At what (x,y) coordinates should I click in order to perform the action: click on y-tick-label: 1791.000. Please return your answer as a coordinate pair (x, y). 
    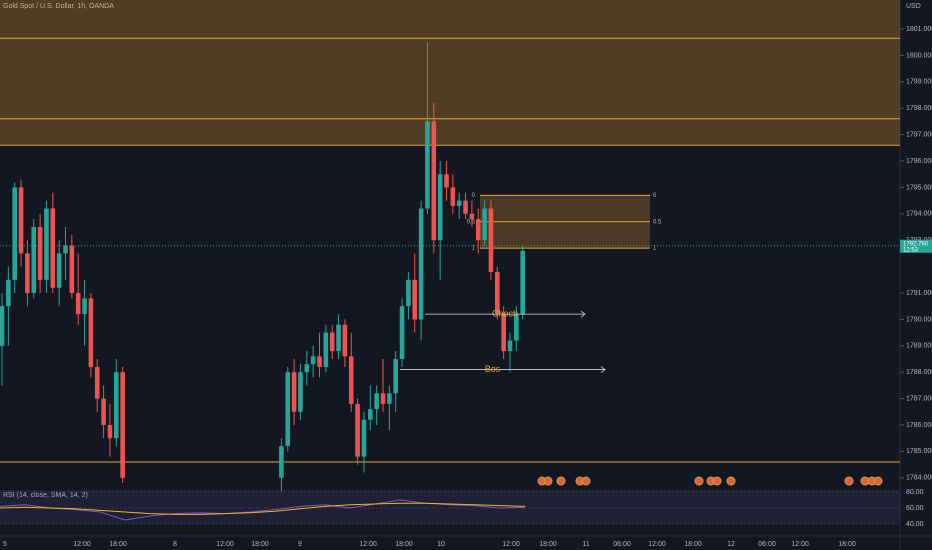
    Looking at the image, I should click on (919, 293).